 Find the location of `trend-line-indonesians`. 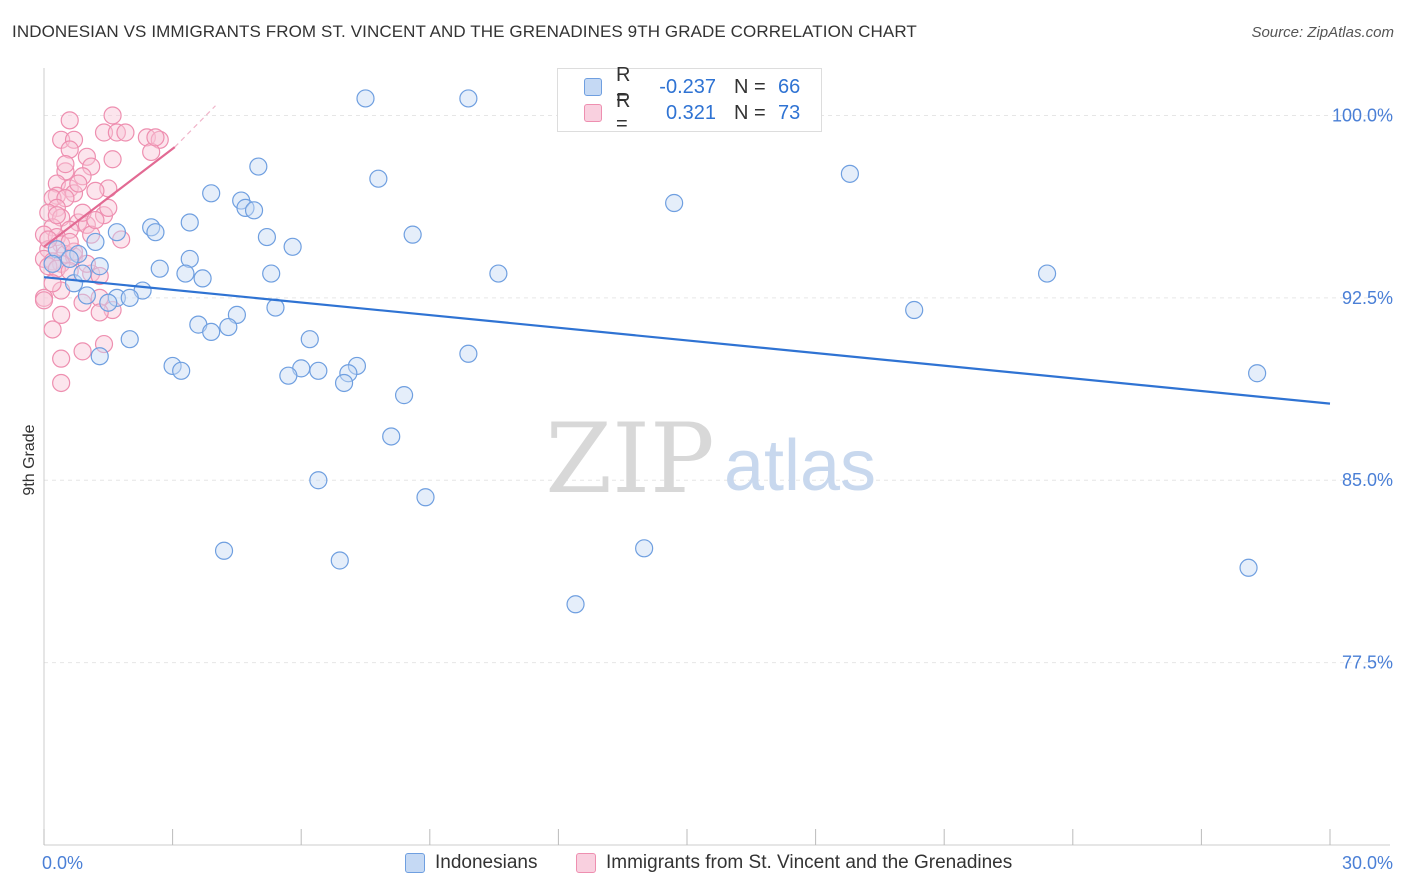

trend-line-indonesians is located at coordinates (687, 340).